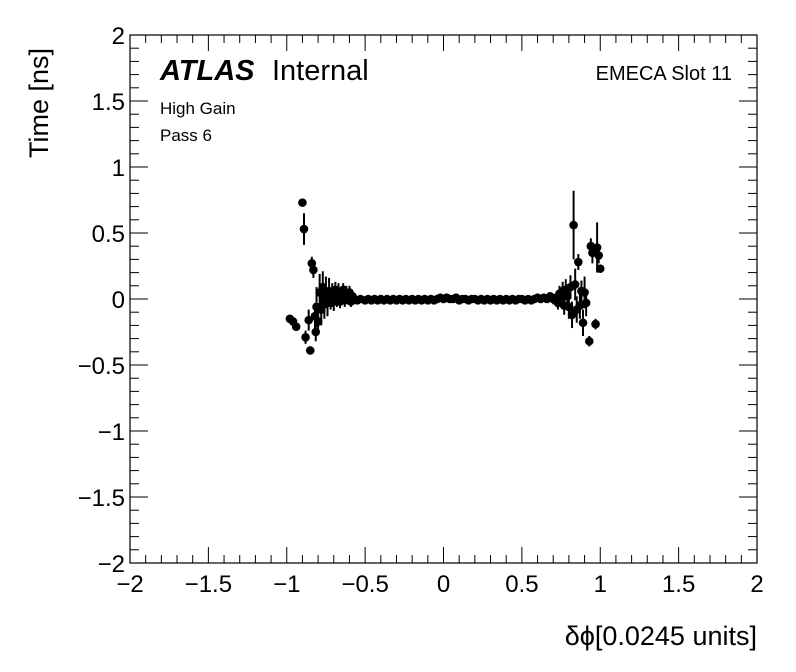 The width and height of the screenshot is (796, 672). What do you see at coordinates (118, 36) in the screenshot?
I see `y-tick-label: 2` at bounding box center [118, 36].